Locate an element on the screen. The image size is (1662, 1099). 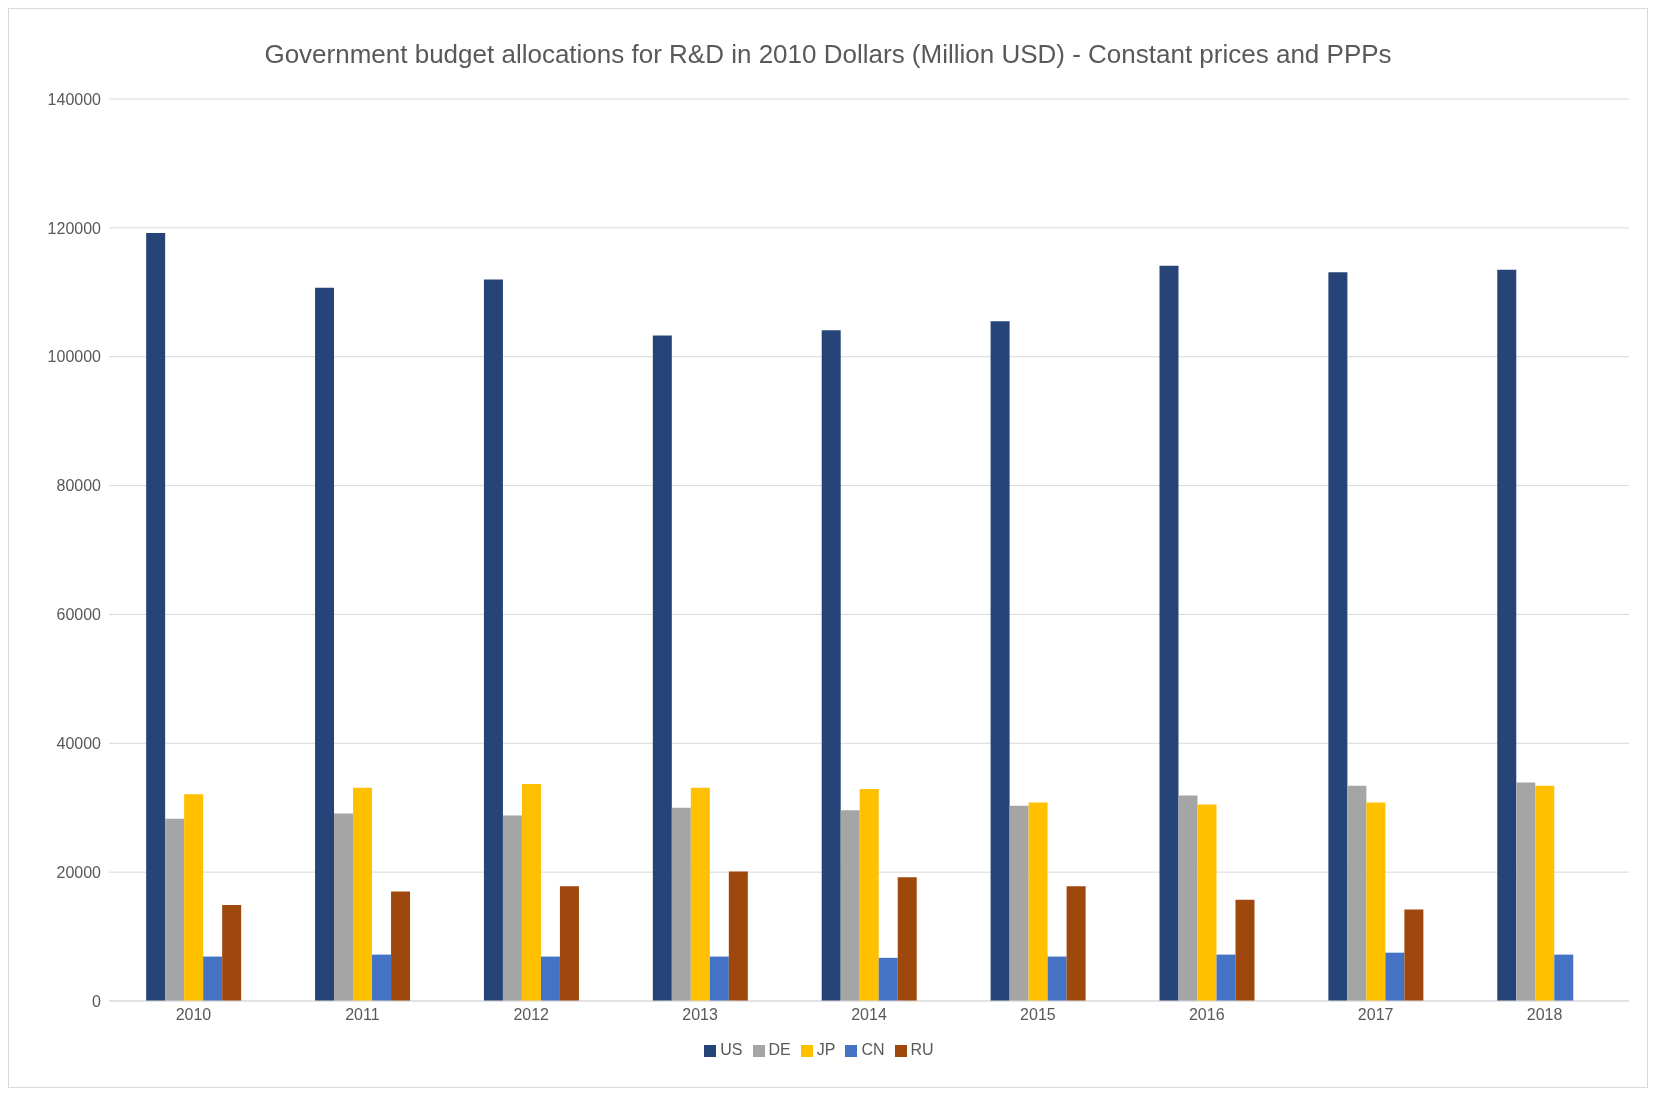
legend-label: DE is located at coordinates (779, 1049).